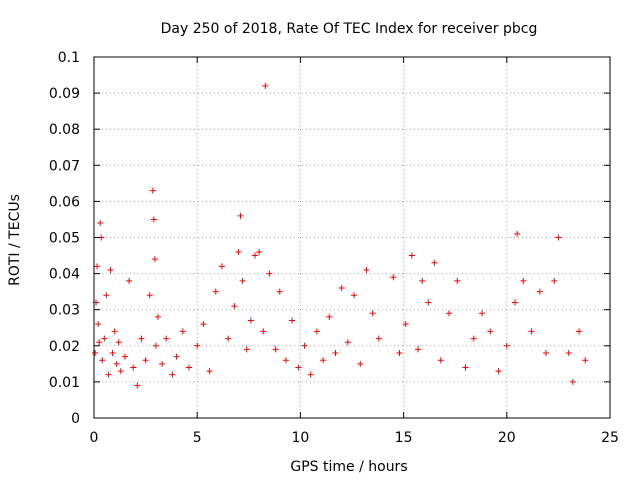 The width and height of the screenshot is (640, 480). What do you see at coordinates (64, 383) in the screenshot?
I see `y-tick-label: 0.01` at bounding box center [64, 383].